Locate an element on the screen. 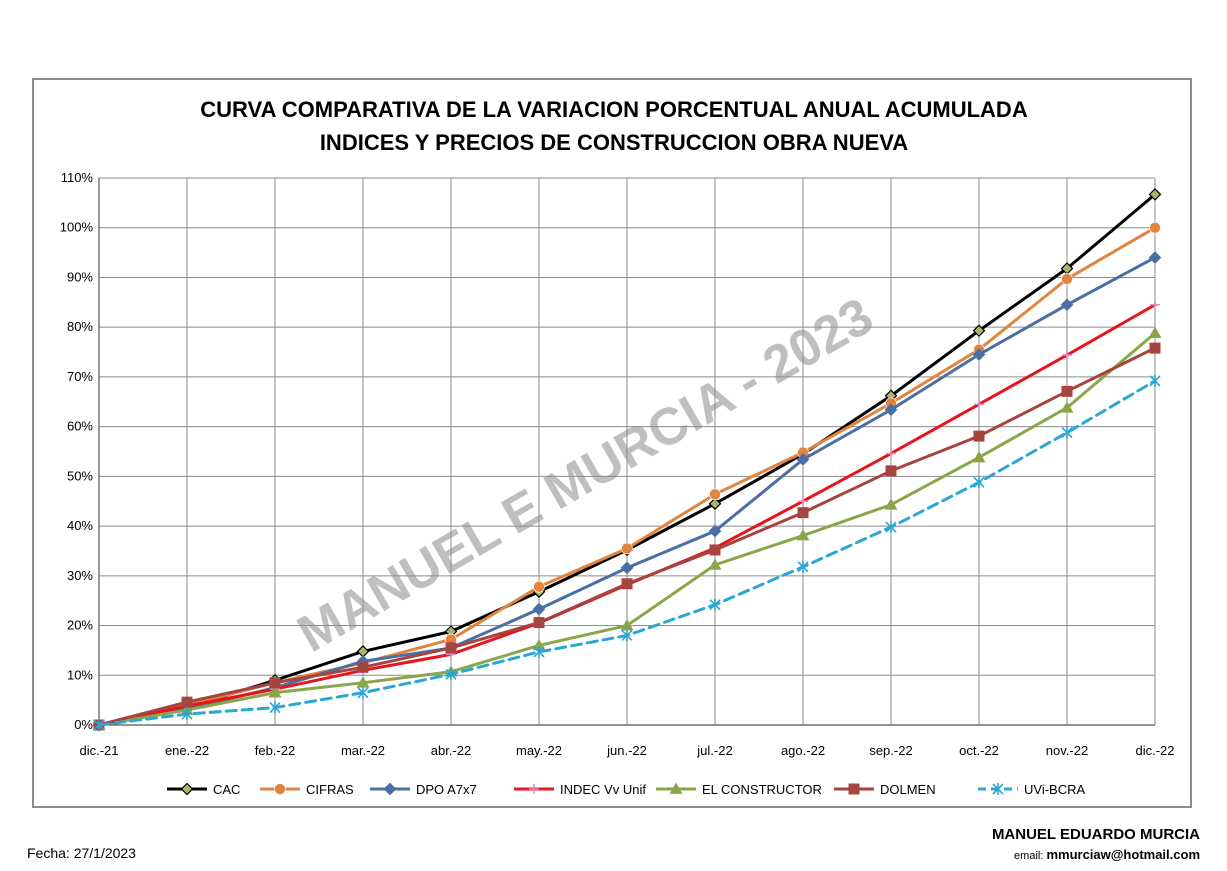 This screenshot has height=871, width=1227. email-label: email: is located at coordinates (1029, 856).